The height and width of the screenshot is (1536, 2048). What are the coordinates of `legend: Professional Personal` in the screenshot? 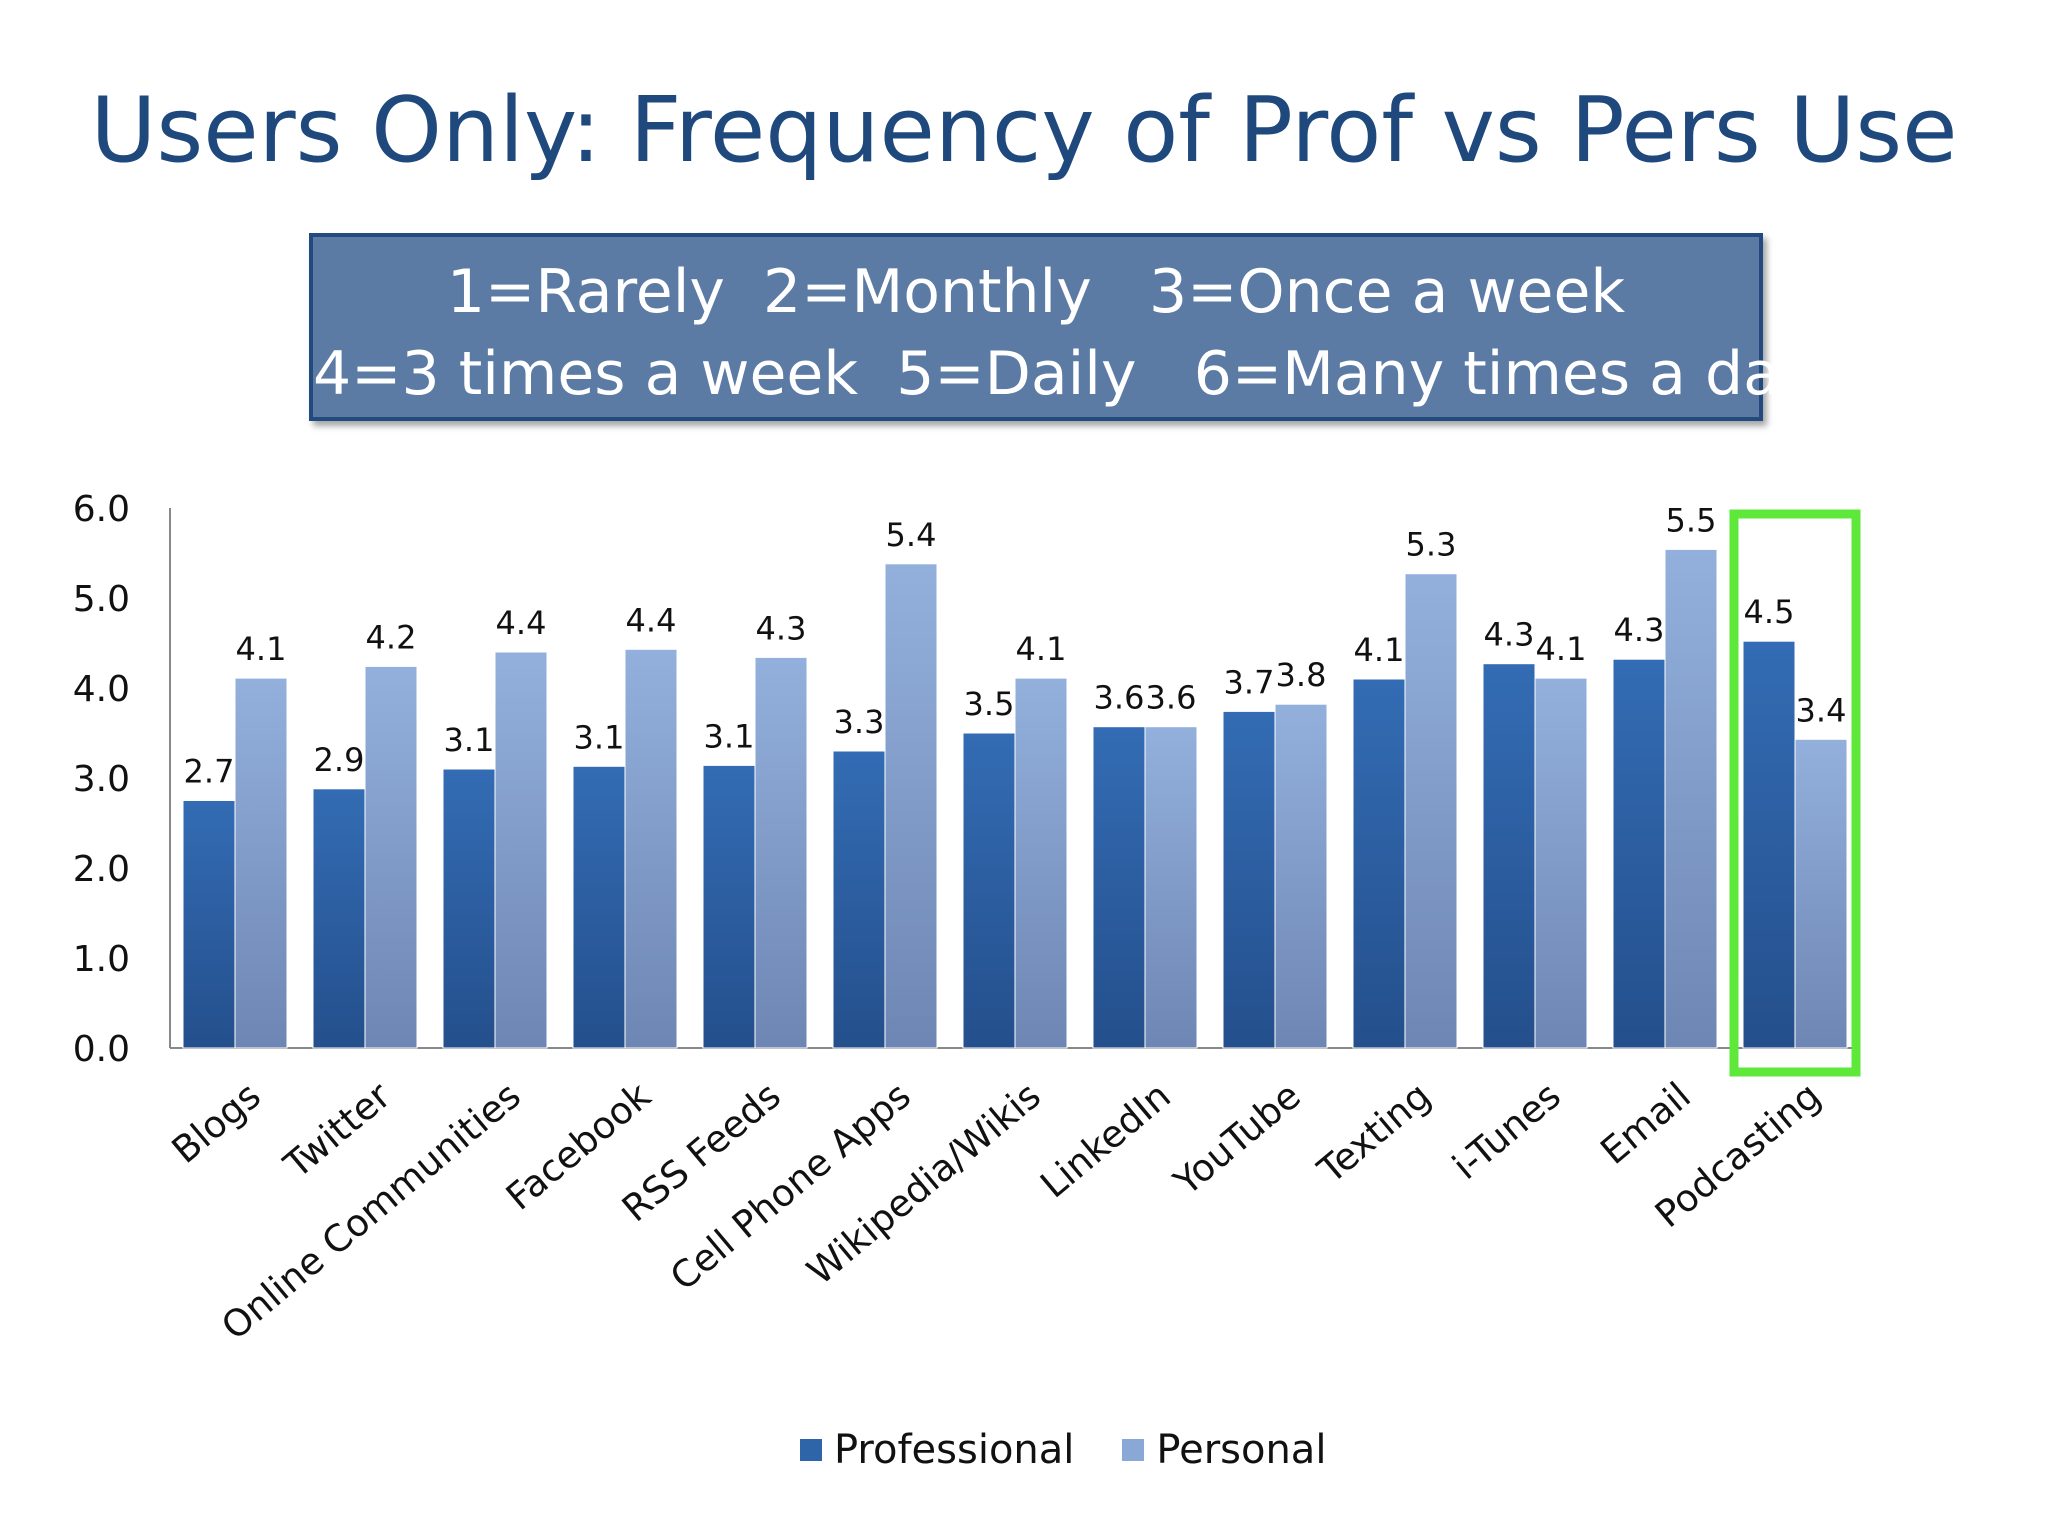 It's located at (1087, 1450).